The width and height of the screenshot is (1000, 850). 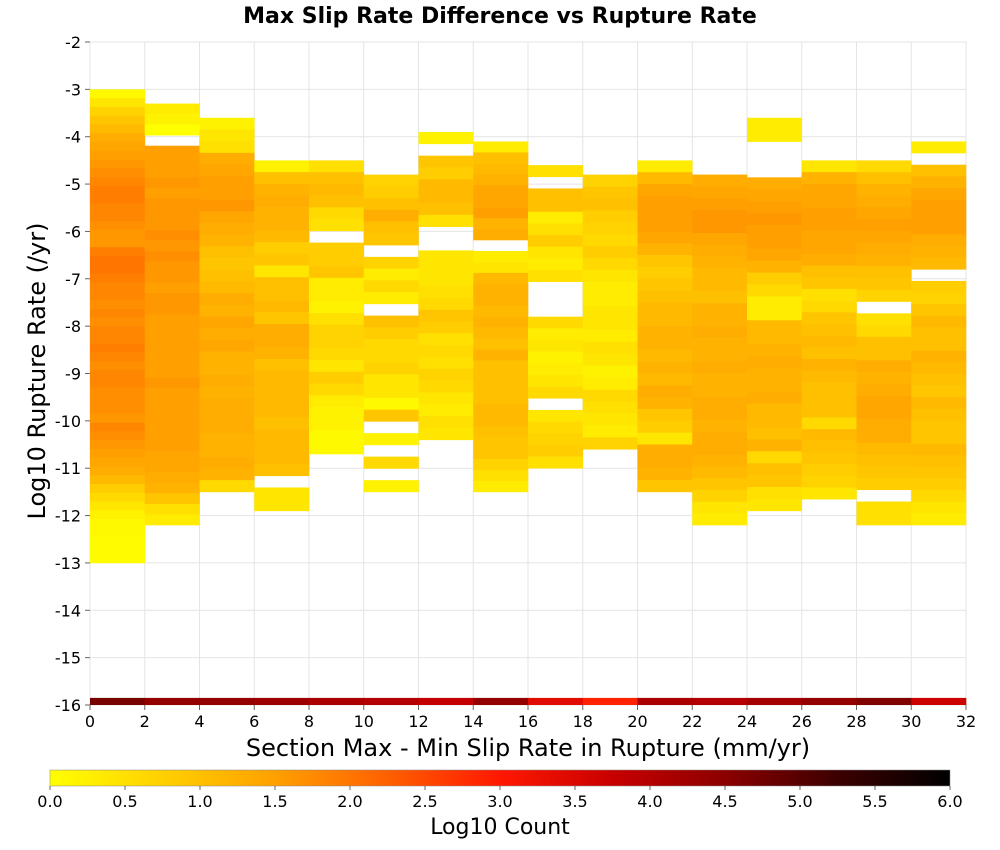 I want to click on y-tick-label: -11, so click(x=68, y=468).